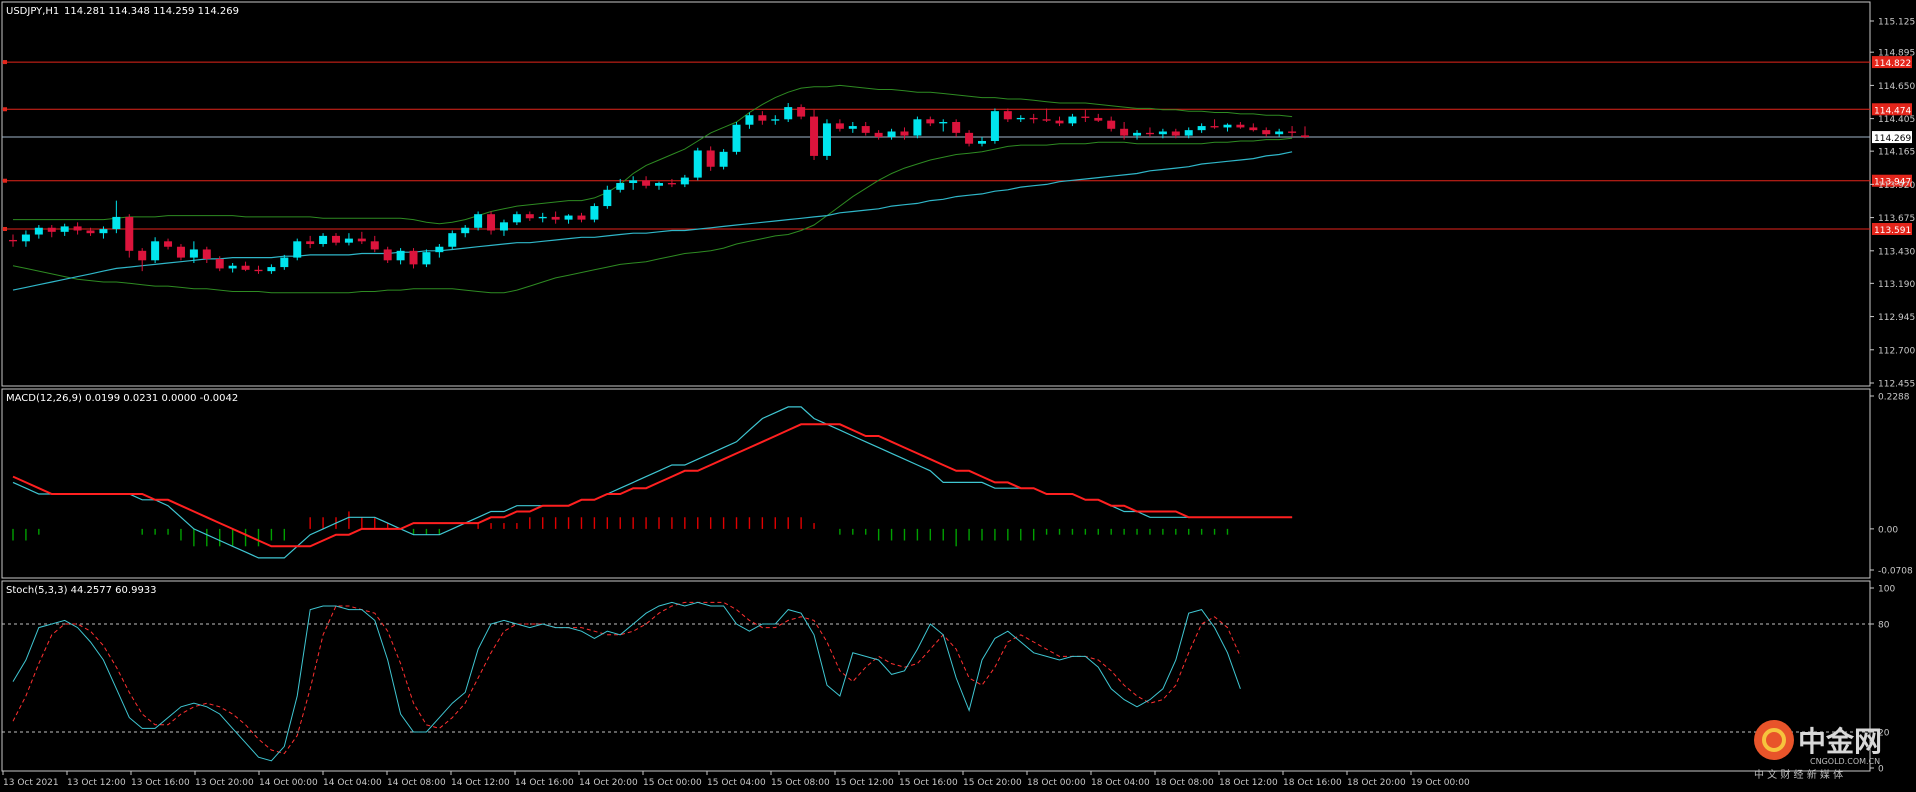  I want to click on time-tick-label: 15 Oct 08:00, so click(800, 783).